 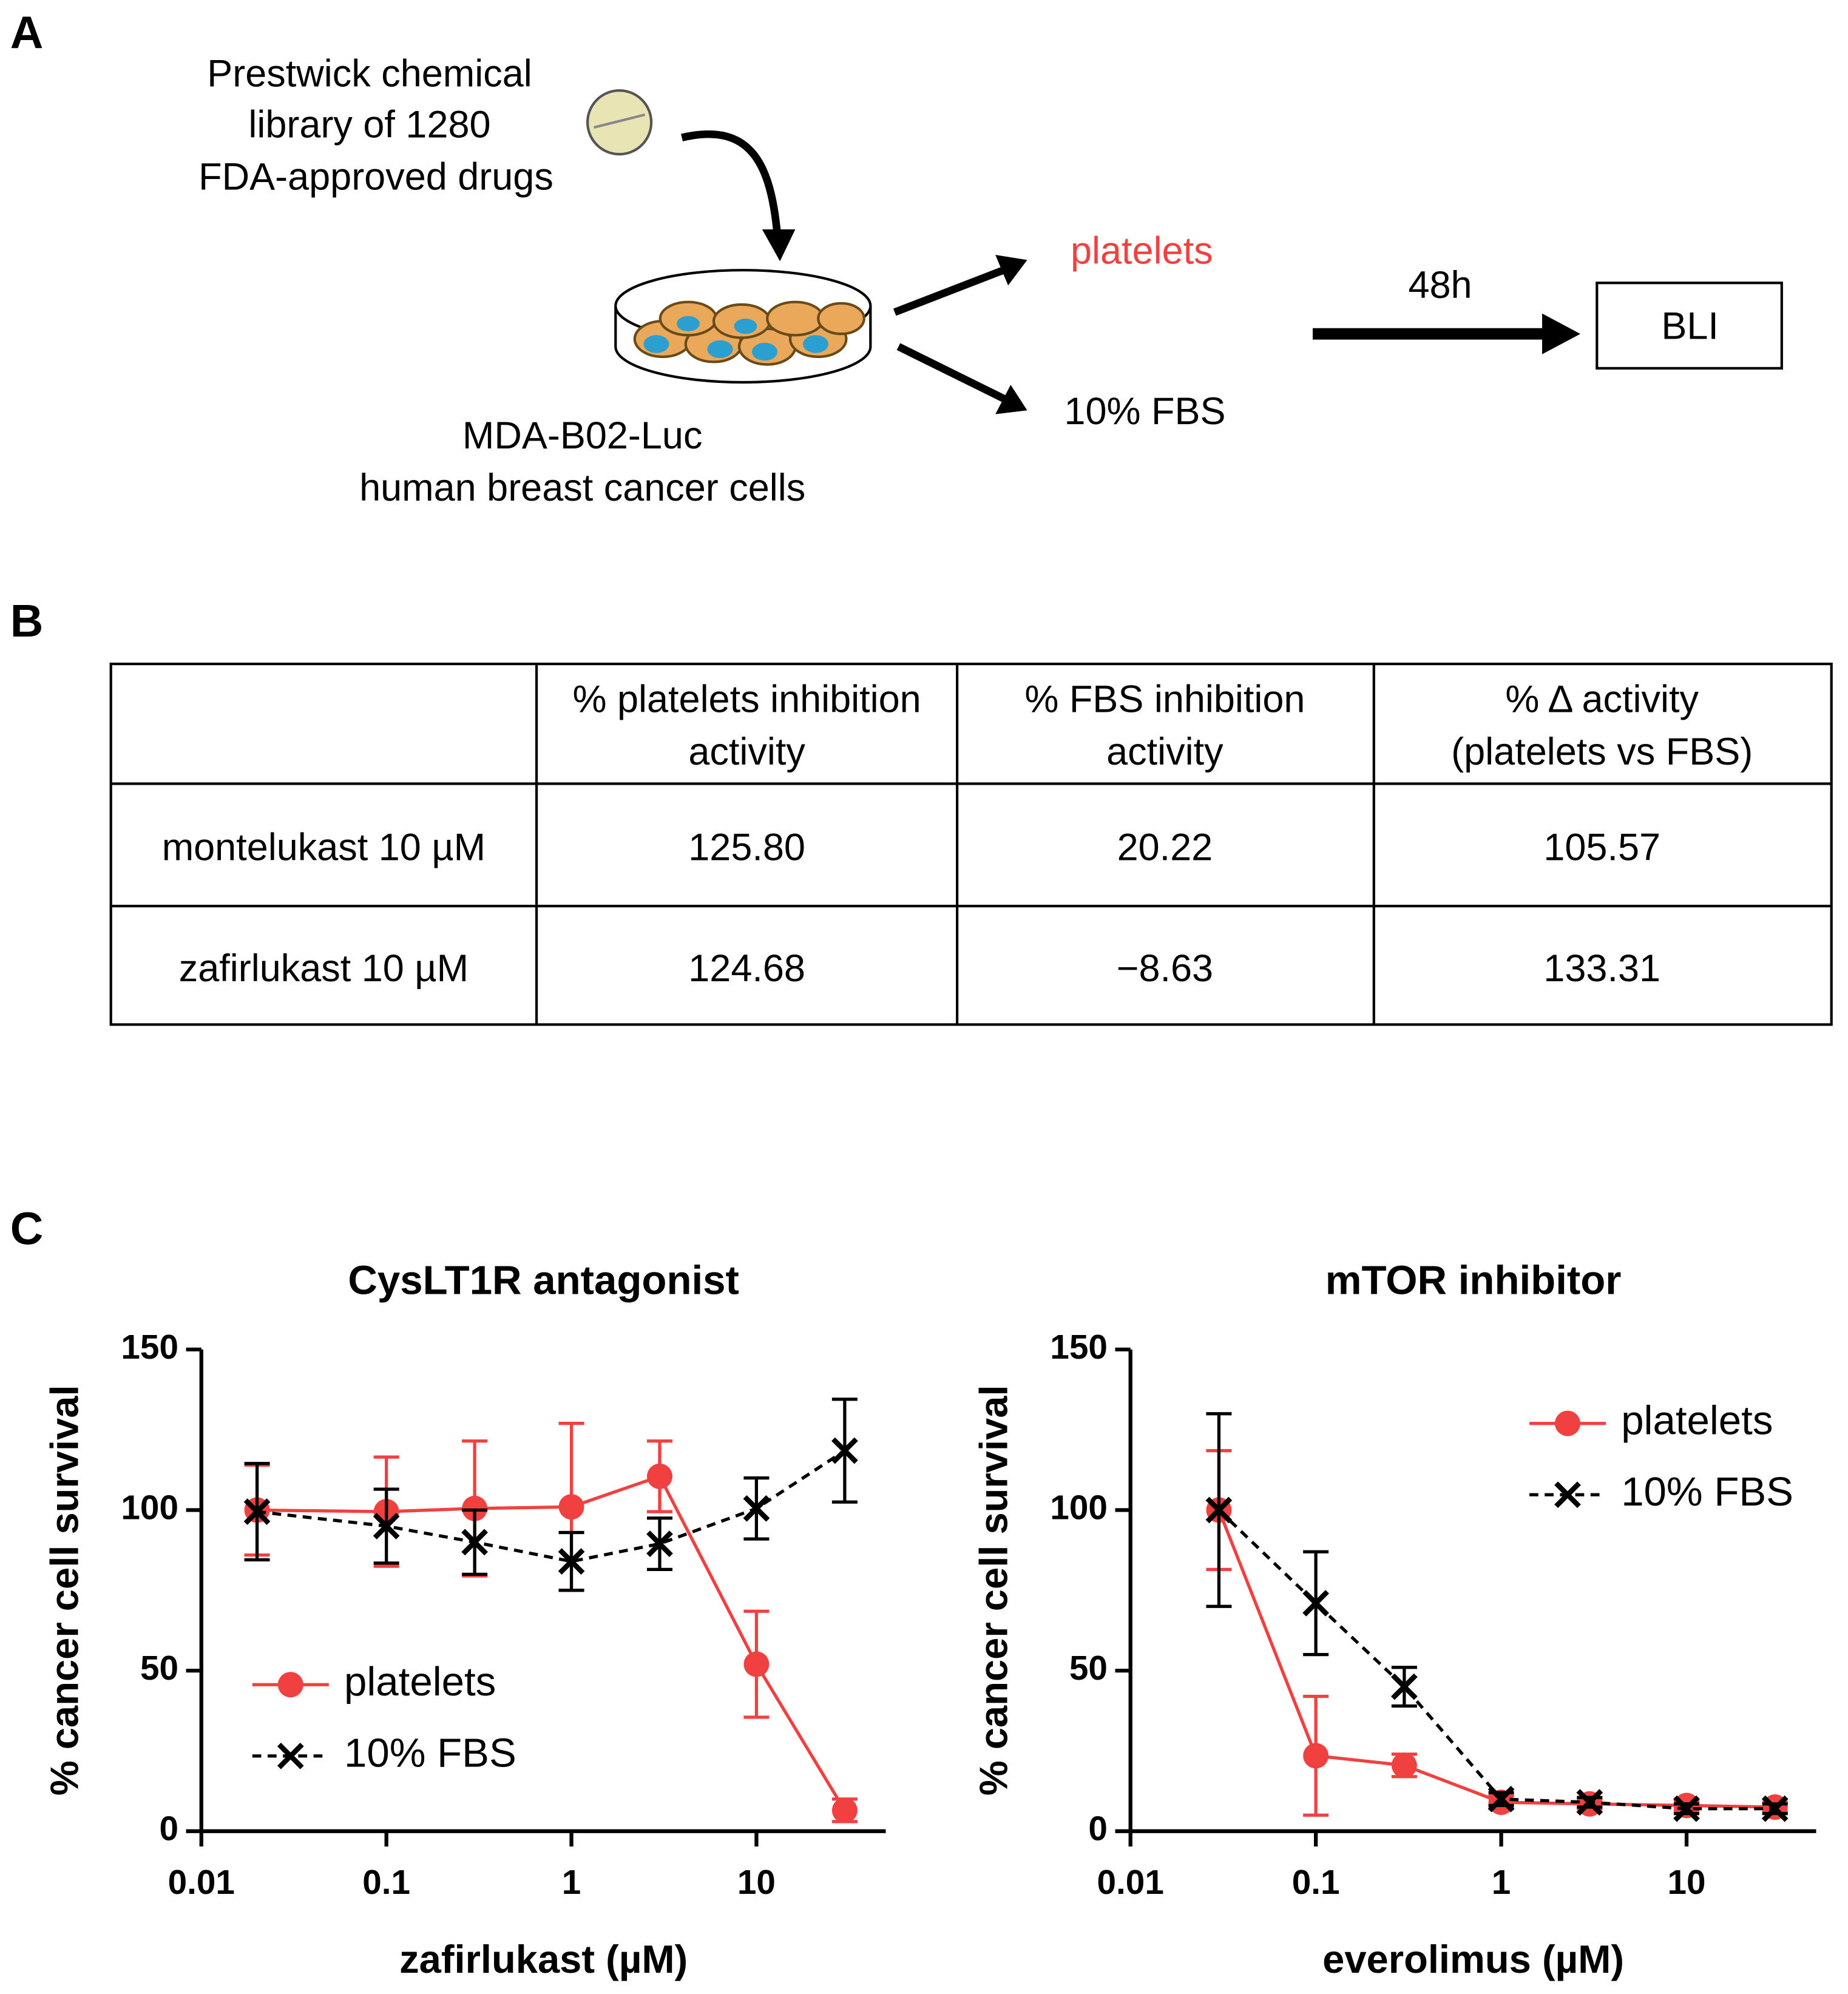 I want to click on x-axis-label: everolimus (µM), so click(x=1473, y=1959).